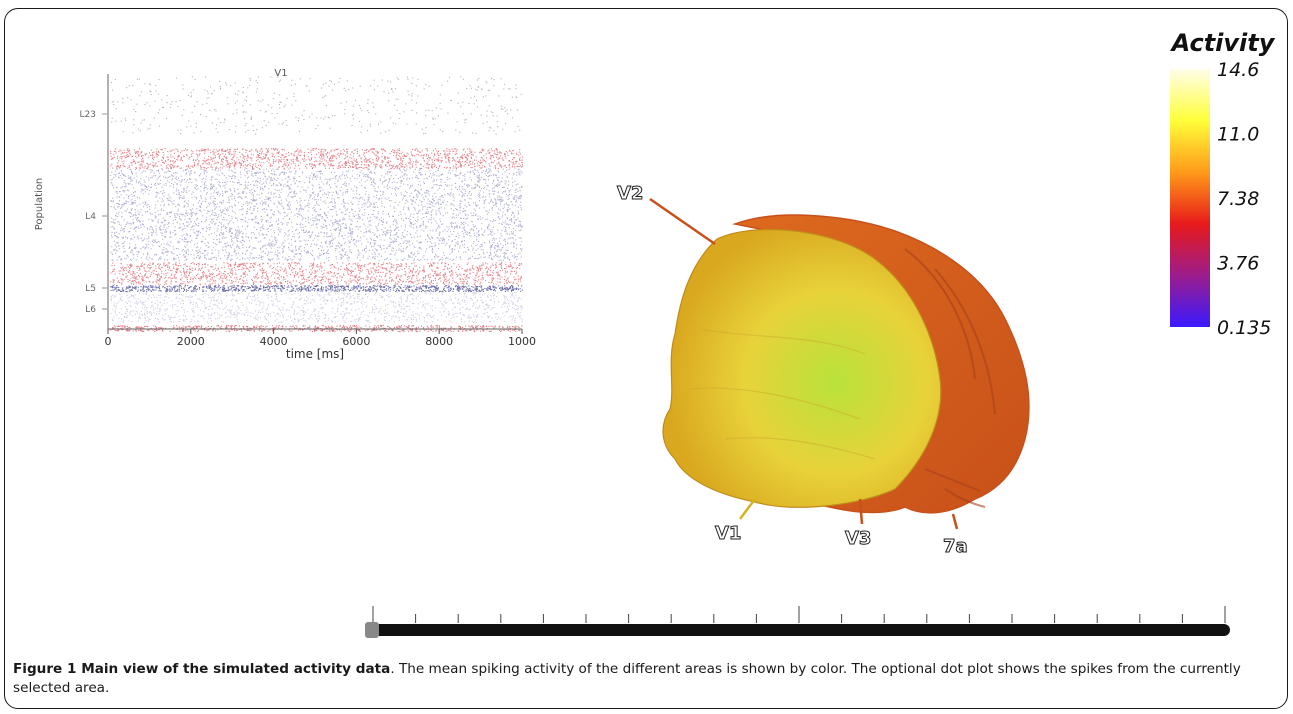  Describe the element at coordinates (1223, 43) in the screenshot. I see `colorbar-title: Activity` at that location.